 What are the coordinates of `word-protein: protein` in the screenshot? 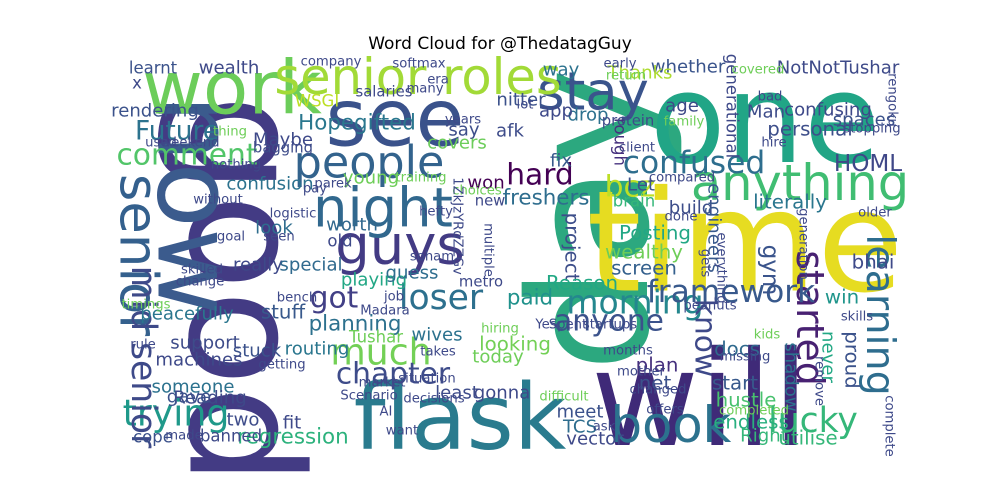 It's located at (628, 121).